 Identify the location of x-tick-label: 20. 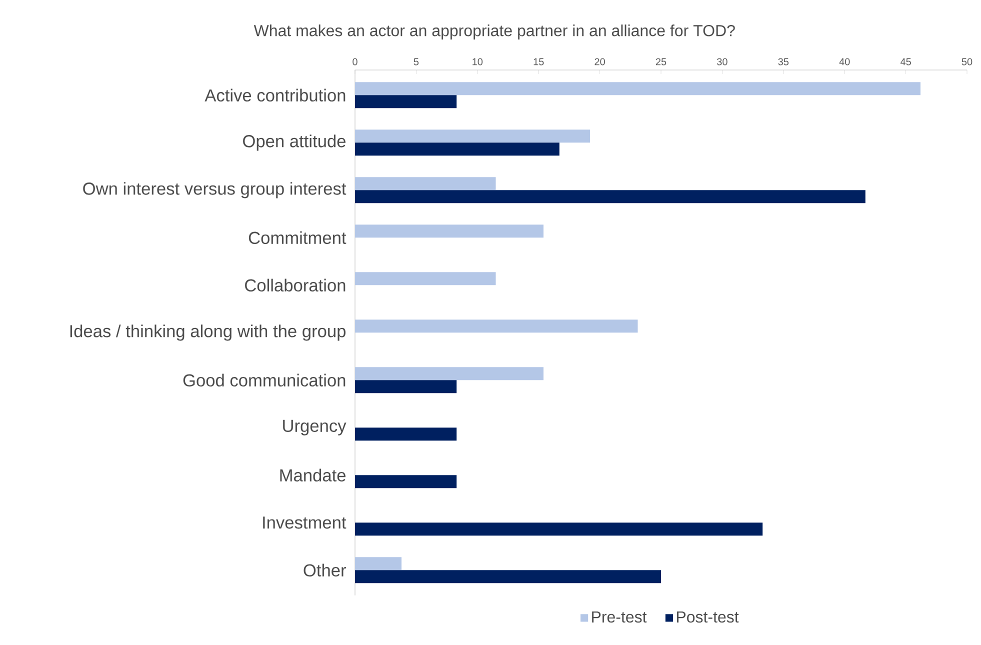
(599, 62).